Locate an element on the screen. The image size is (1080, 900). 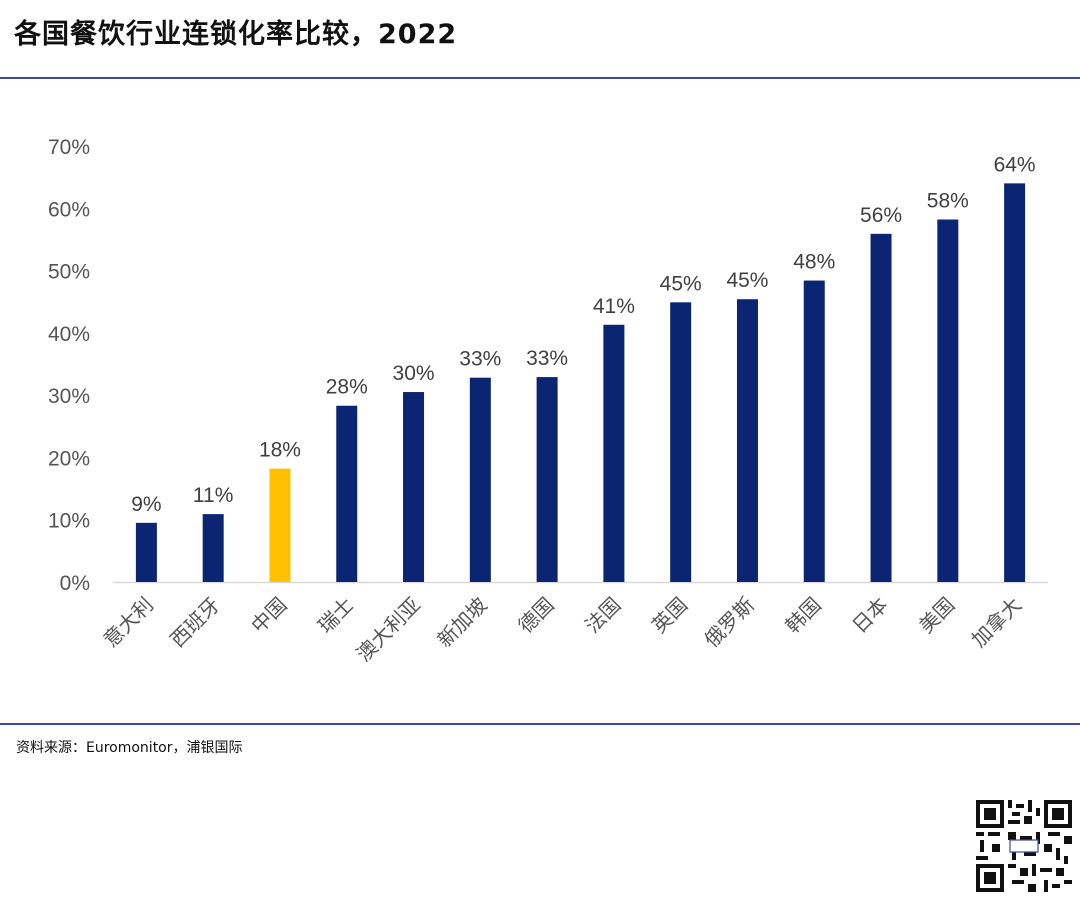
x-tick-label: 英国 is located at coordinates (669, 615).